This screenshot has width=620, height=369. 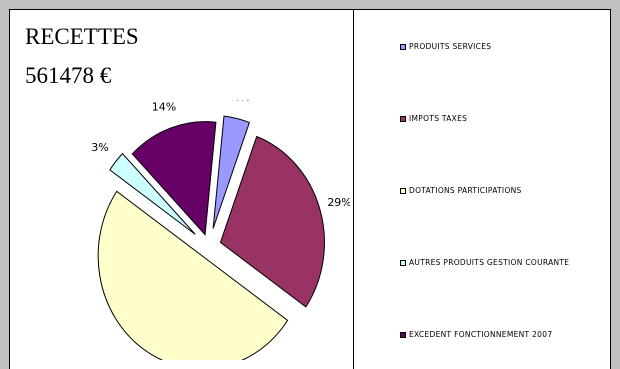 I want to click on legend-label: AUTRES PRODUITS GESTION COURANTE, so click(x=489, y=262).